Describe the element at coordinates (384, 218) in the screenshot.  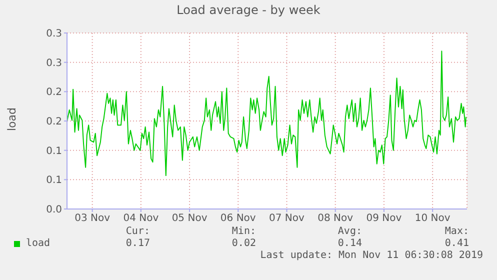
I see `x-tick-label: 09 Nov` at that location.